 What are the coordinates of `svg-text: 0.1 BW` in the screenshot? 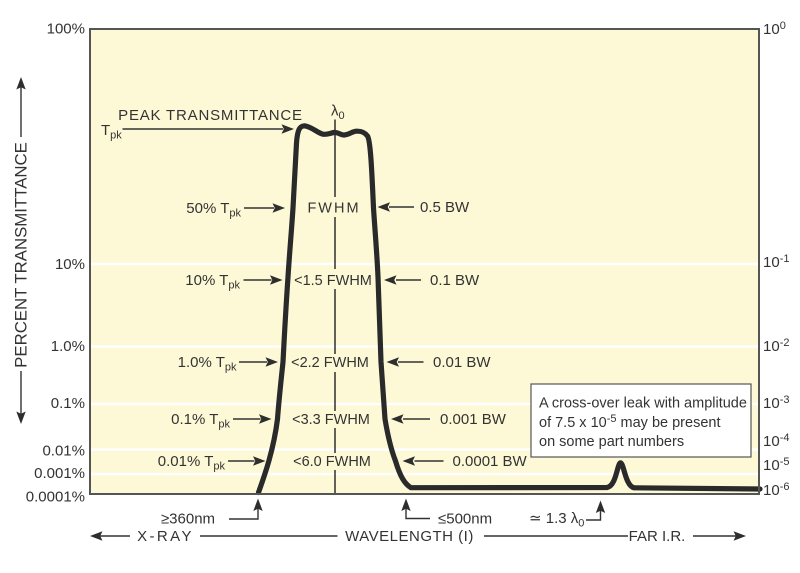 It's located at (455, 280).